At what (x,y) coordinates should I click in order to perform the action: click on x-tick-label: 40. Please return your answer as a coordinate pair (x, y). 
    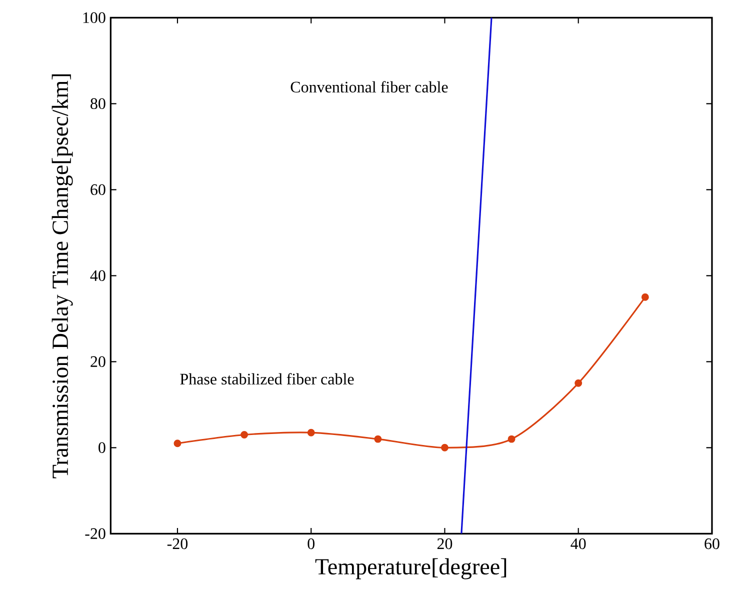
    Looking at the image, I should click on (578, 544).